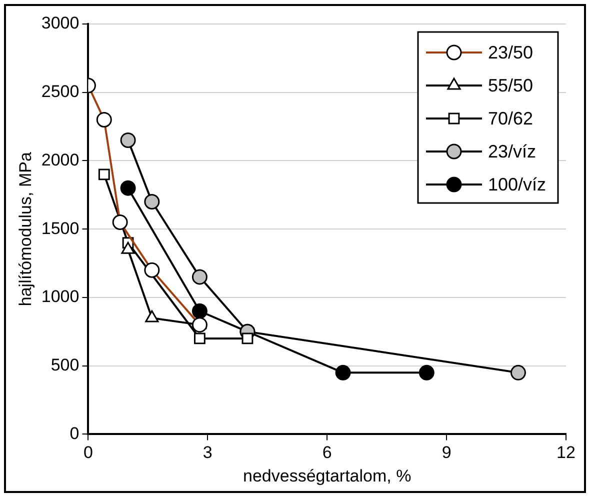 The image size is (592, 499). Describe the element at coordinates (25, 229) in the screenshot. I see `y-axis-title: hajlítómodulus, MPa` at that location.